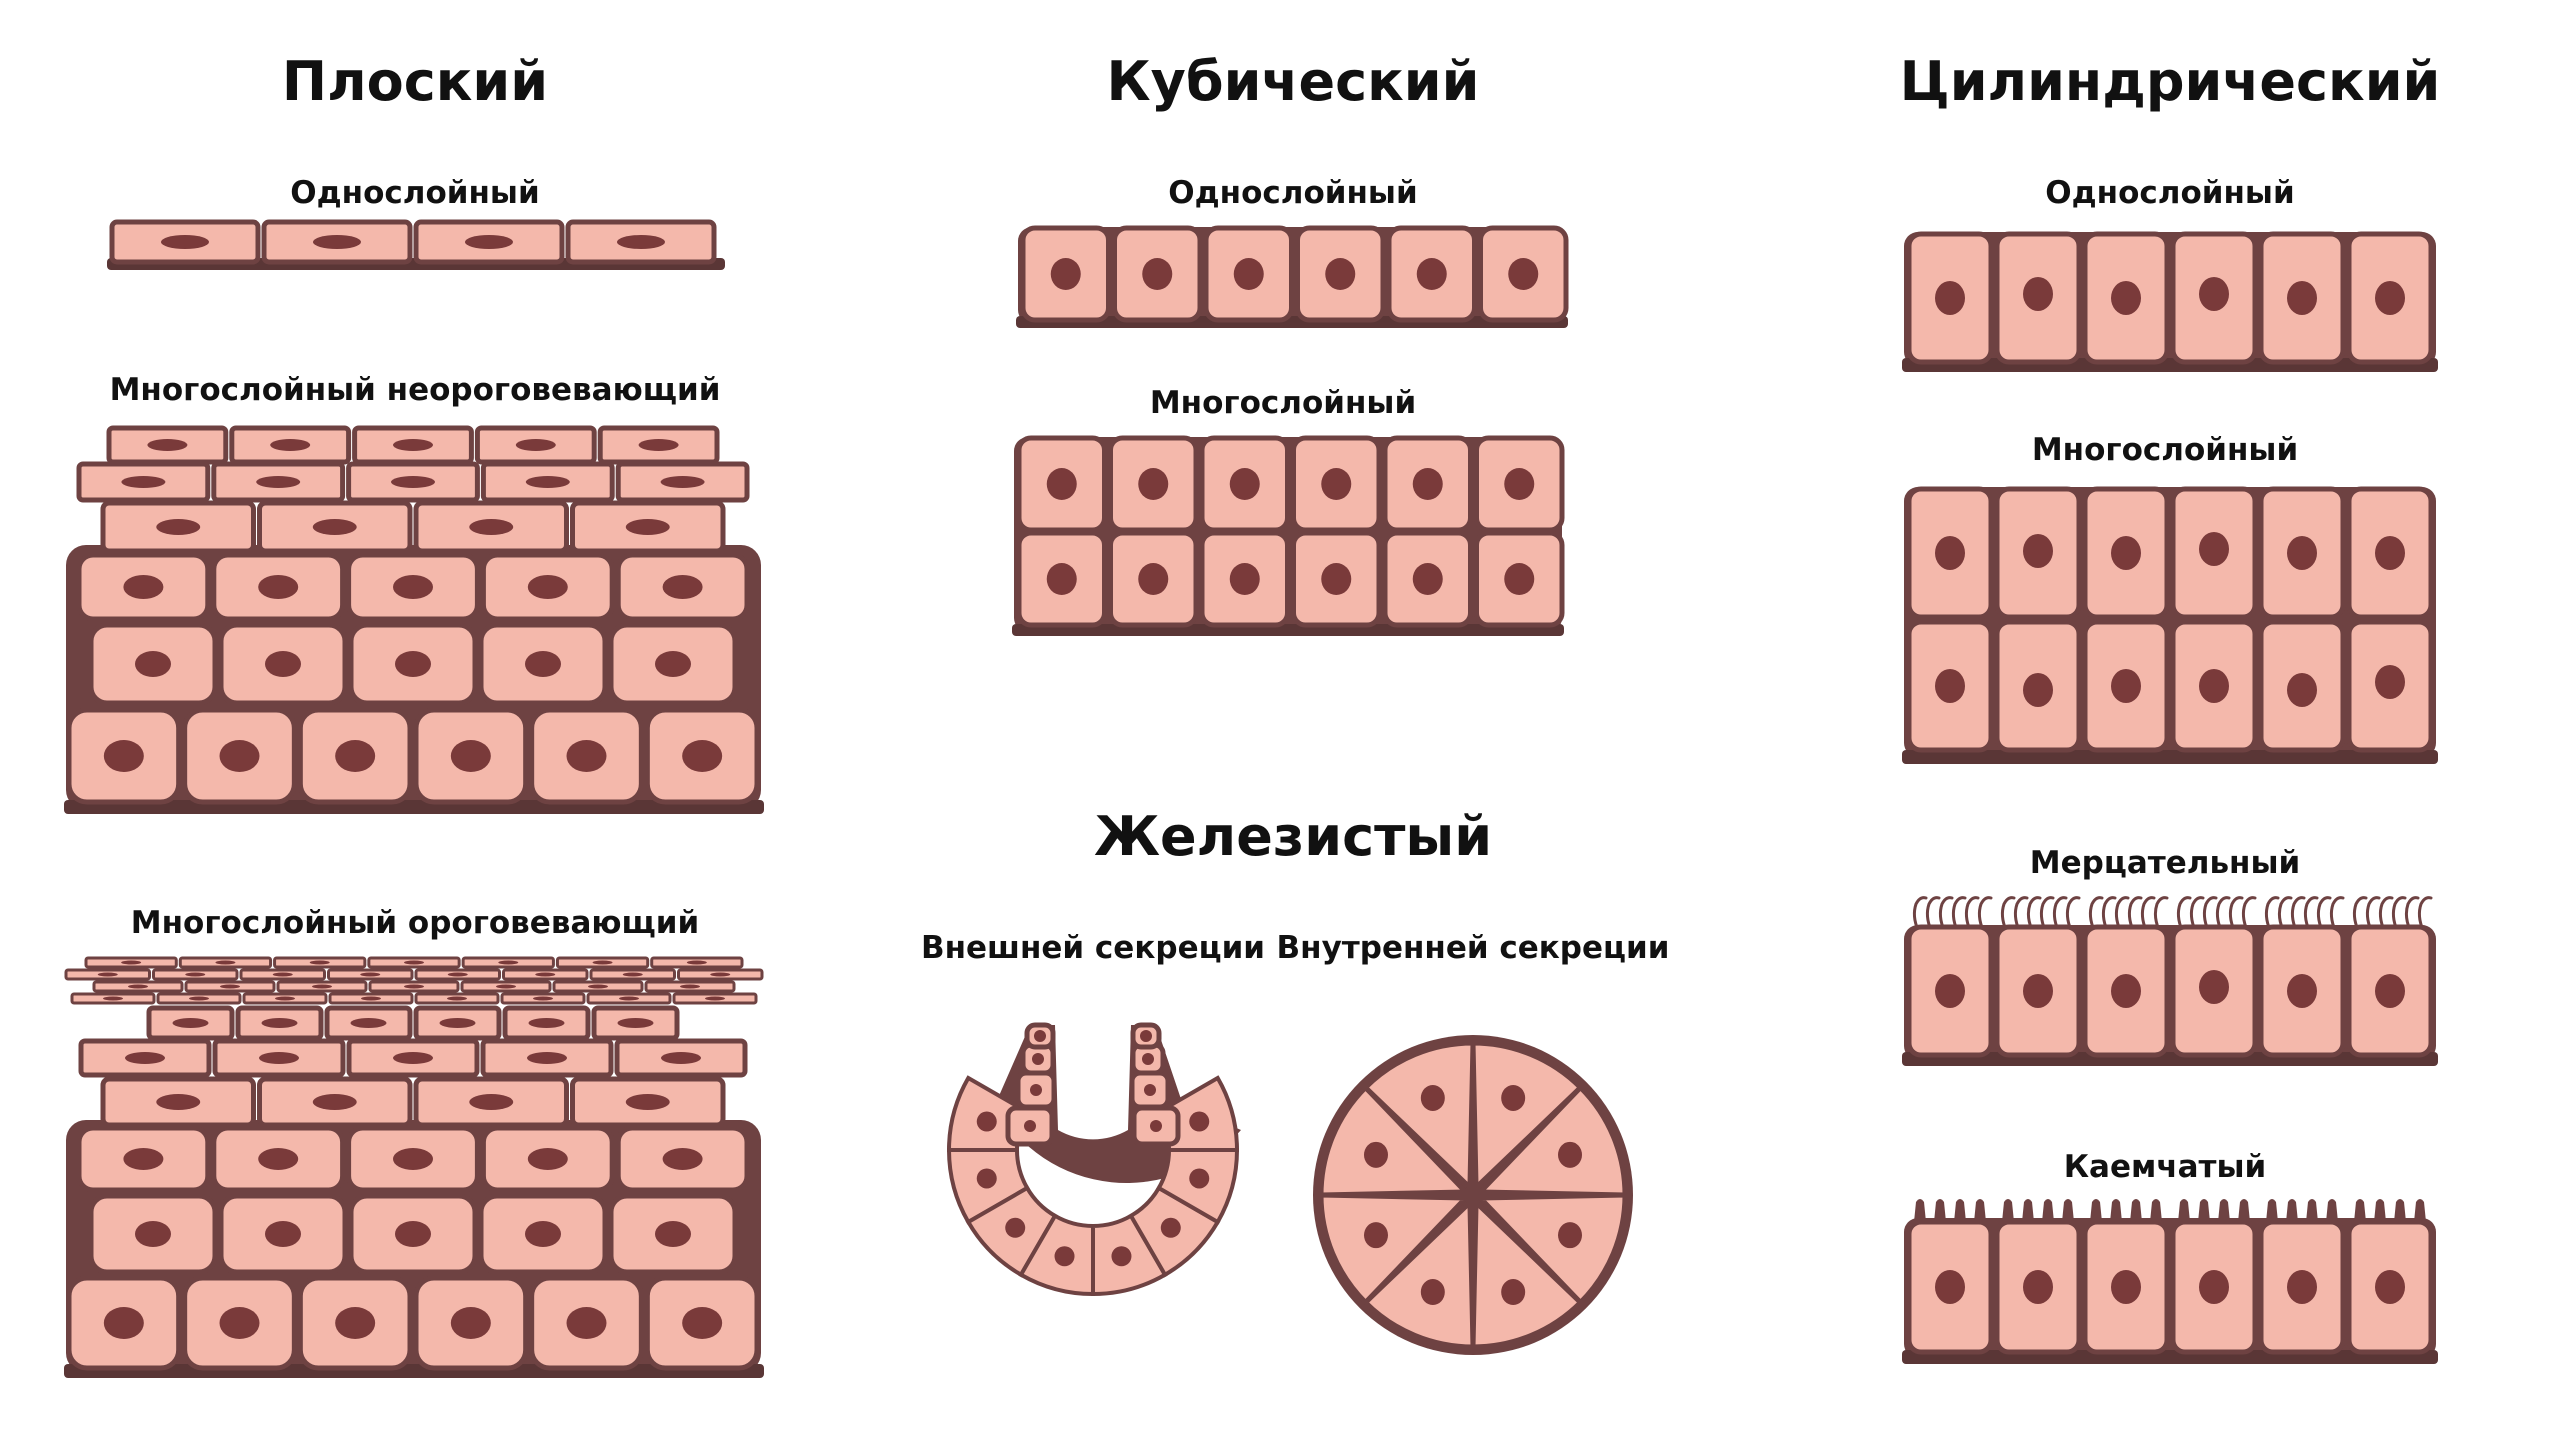 The width and height of the screenshot is (2560, 1440). I want to click on squamous-simple-tissue, so click(416, 244).